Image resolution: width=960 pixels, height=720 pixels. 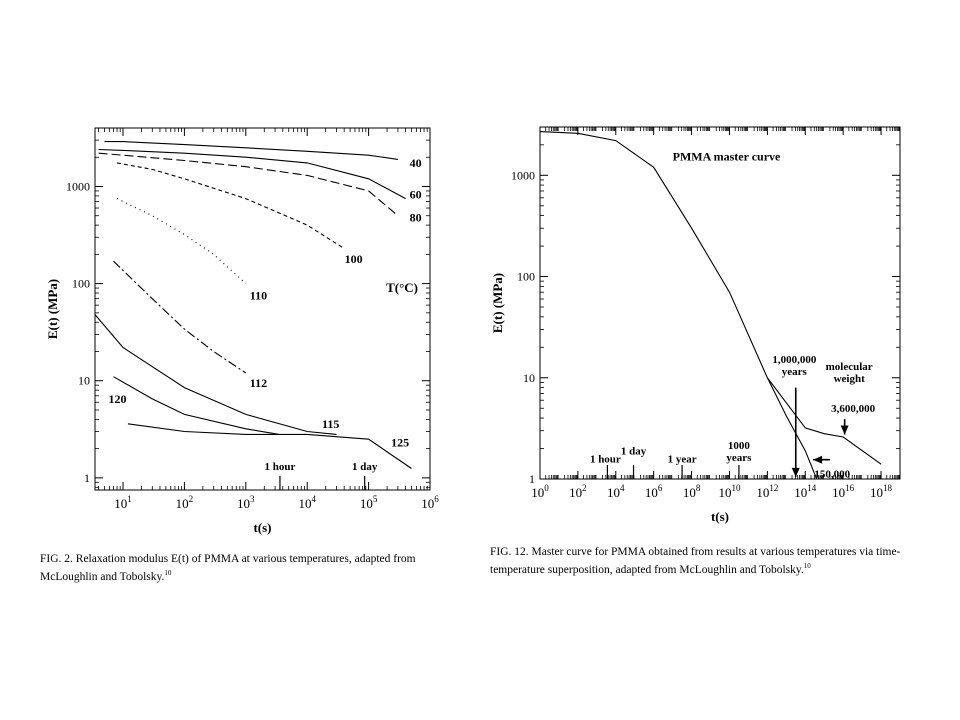 What do you see at coordinates (736, 488) in the screenshot?
I see `x-tick-exp: 10` at bounding box center [736, 488].